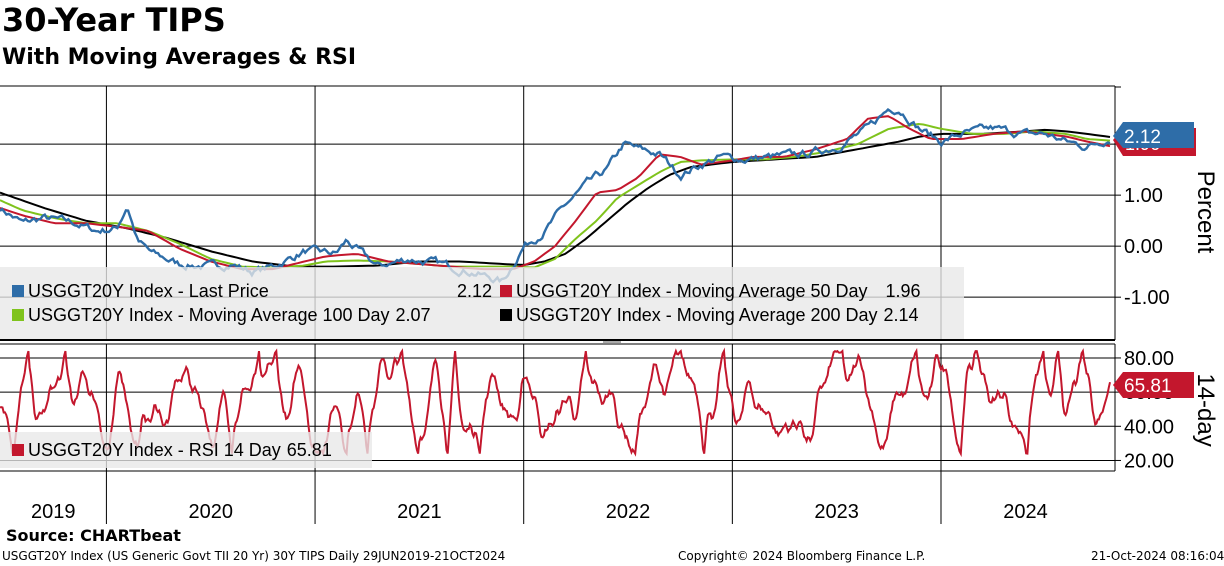 The width and height of the screenshot is (1224, 566). Describe the element at coordinates (210, 512) in the screenshot. I see `x-tick-label-2020: 2020` at that location.